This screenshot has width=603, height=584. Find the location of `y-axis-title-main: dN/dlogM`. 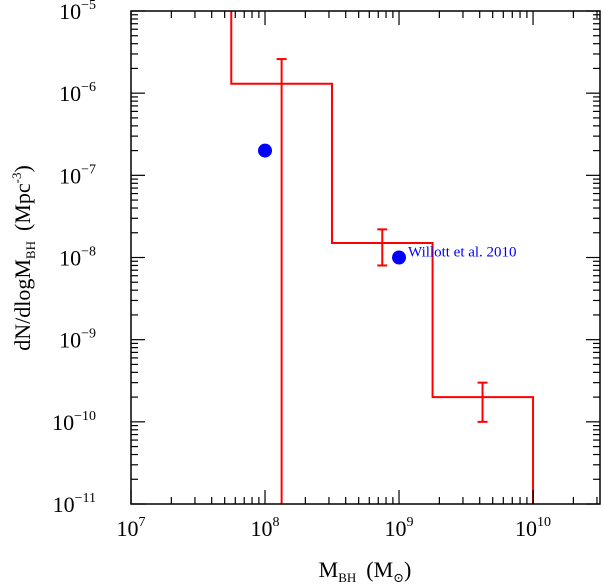

y-axis-title-main: dN/dlogM is located at coordinates (22, 305).